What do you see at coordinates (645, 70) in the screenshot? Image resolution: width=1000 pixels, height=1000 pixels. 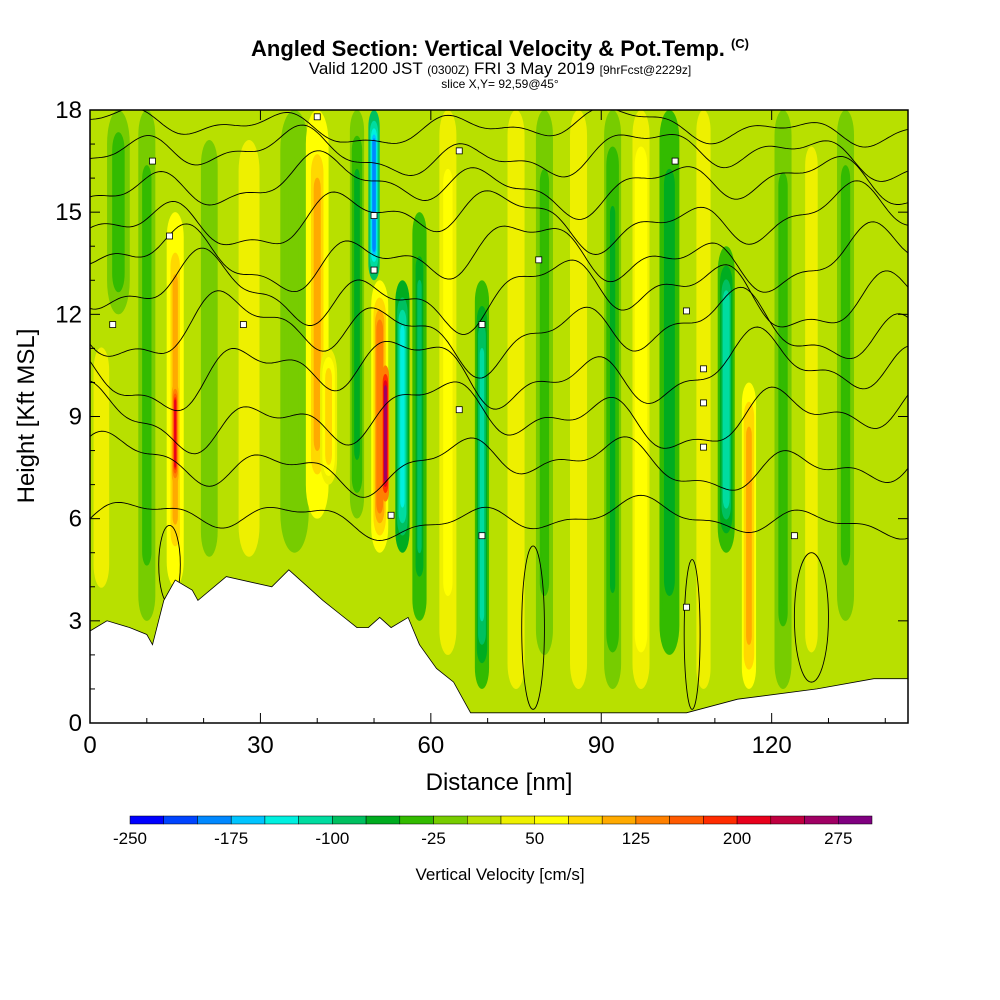 I see `forecast-label: [9hrFcst@2229z]` at bounding box center [645, 70].